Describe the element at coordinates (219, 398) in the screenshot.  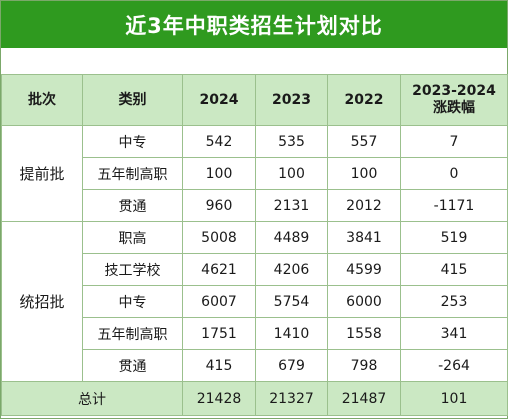
I see `total-2024: 21428` at that location.